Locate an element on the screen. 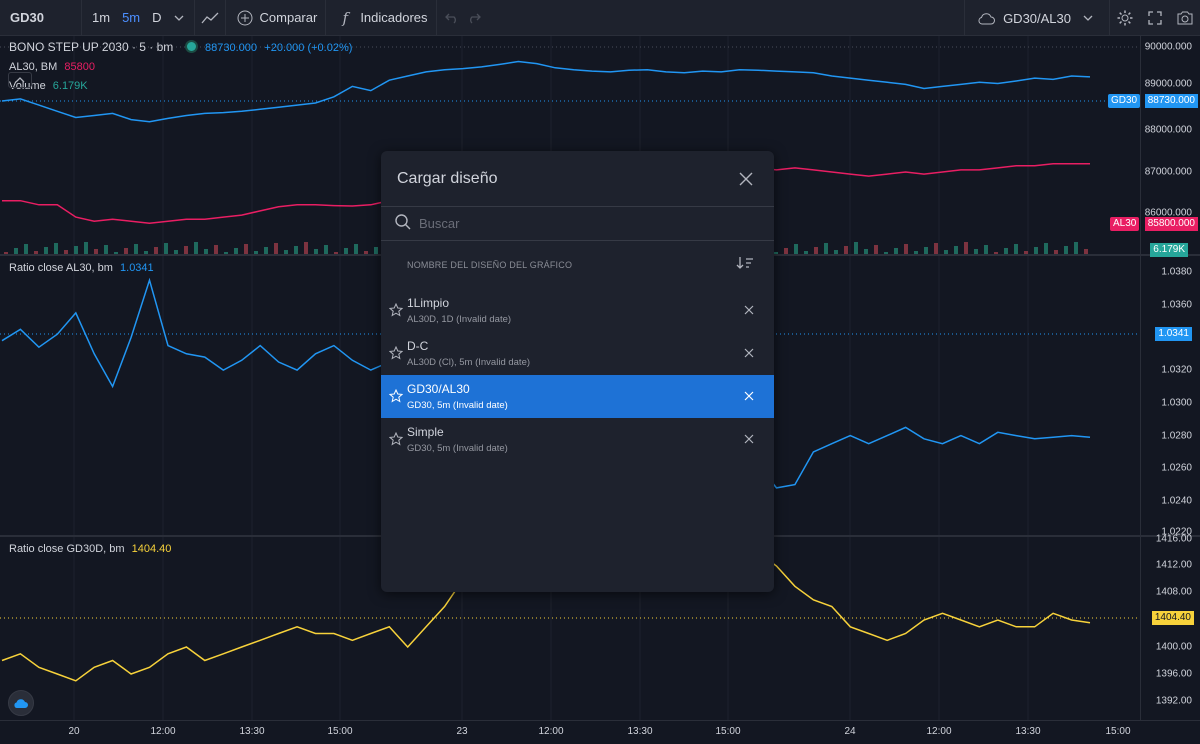  layout-item-gd30-al30: GD30/AL30 GD30, 5m (Invalid date) is located at coordinates (577, 396).